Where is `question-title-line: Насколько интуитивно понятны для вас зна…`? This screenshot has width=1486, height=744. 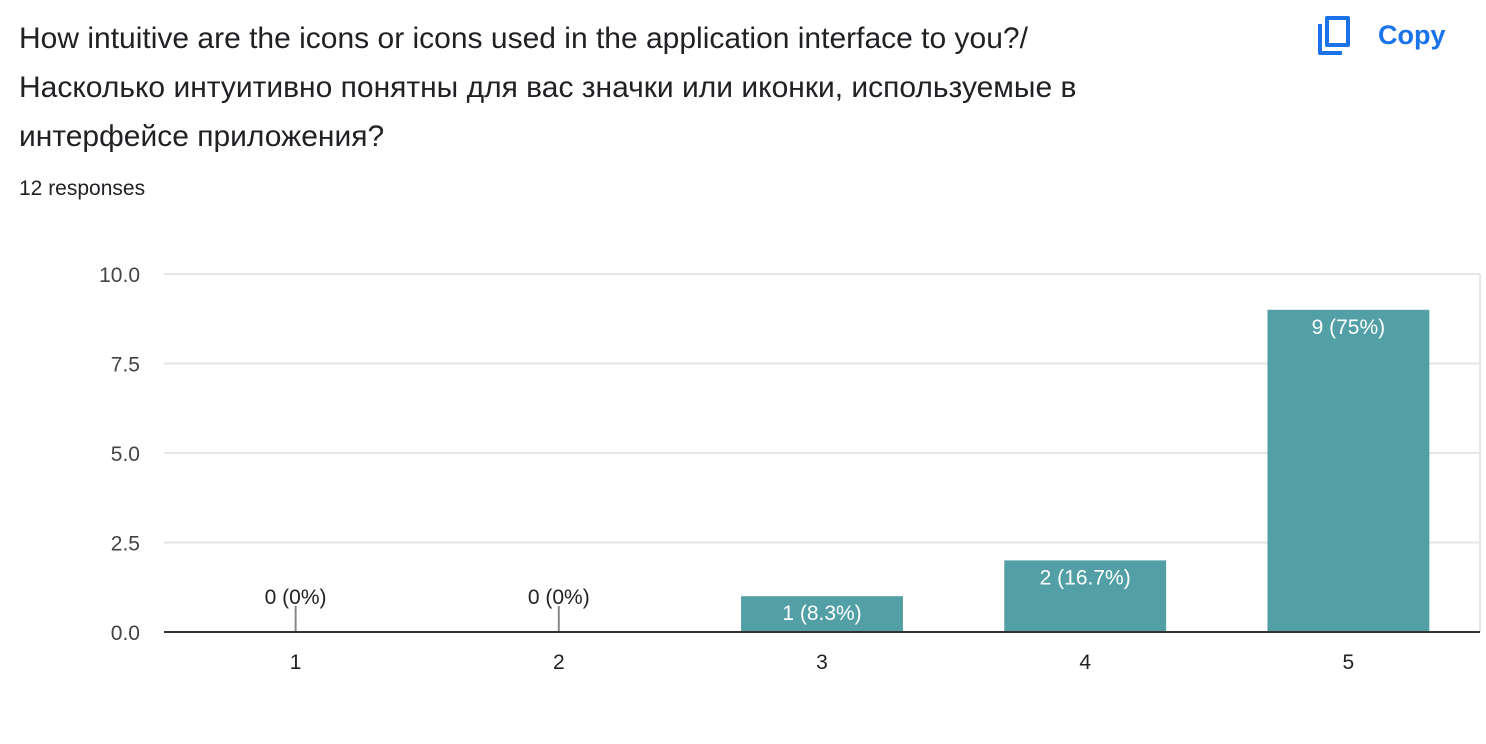
question-title-line: Насколько интуитивно понятны для вас зна… is located at coordinates (548, 87).